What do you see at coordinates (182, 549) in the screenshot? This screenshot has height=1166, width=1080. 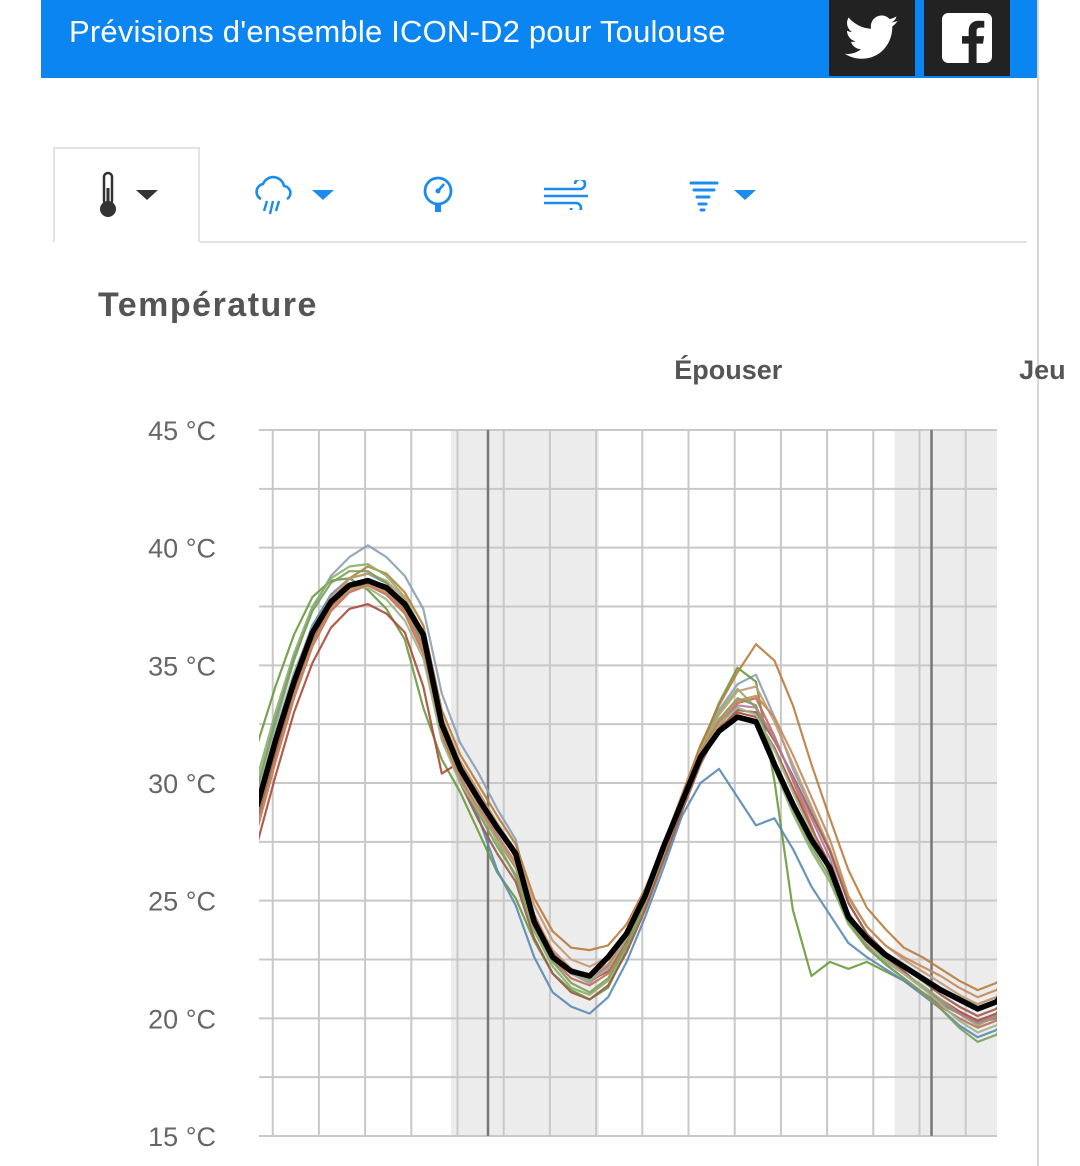 I see `y-tick-label: 40 °C` at bounding box center [182, 549].